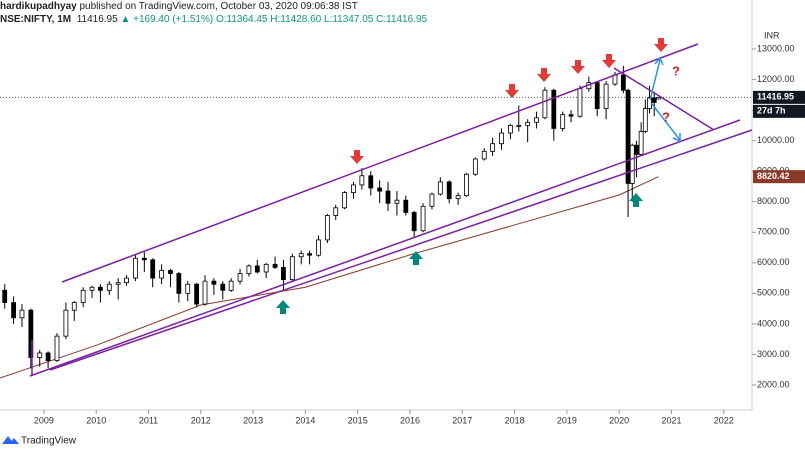  What do you see at coordinates (241, 19) in the screenshot?
I see `ohlc: O:11364.45` at bounding box center [241, 19].